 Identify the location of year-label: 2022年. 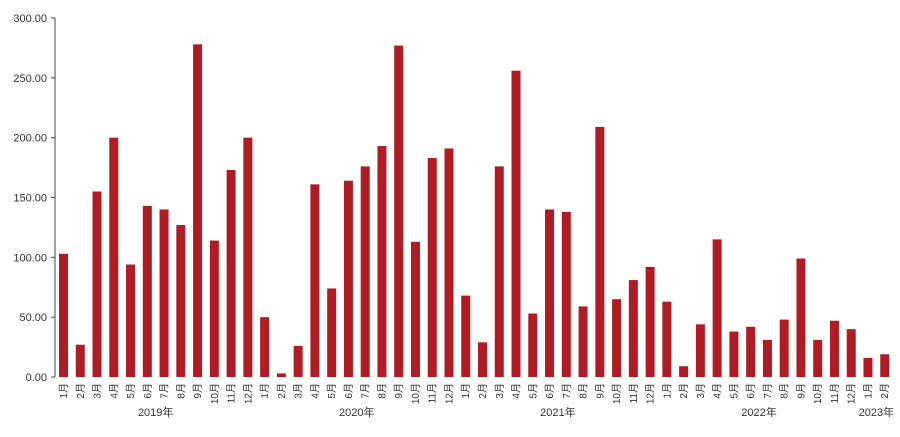
(758, 412).